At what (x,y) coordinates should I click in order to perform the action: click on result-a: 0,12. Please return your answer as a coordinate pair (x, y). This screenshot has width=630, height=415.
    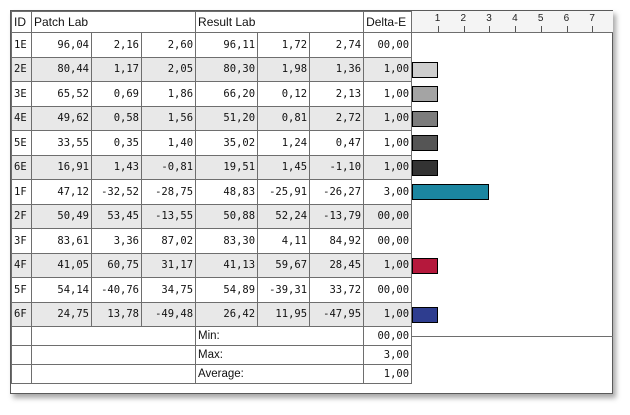
    Looking at the image, I should click on (284, 94).